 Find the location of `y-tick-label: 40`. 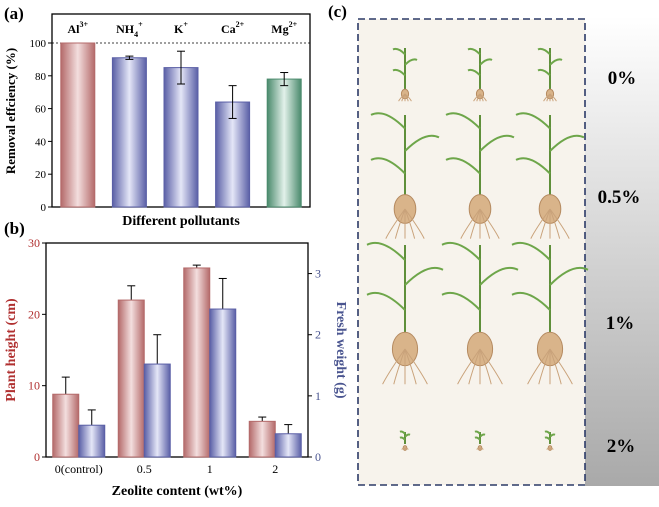

y-tick-label: 40 is located at coordinates (41, 142).